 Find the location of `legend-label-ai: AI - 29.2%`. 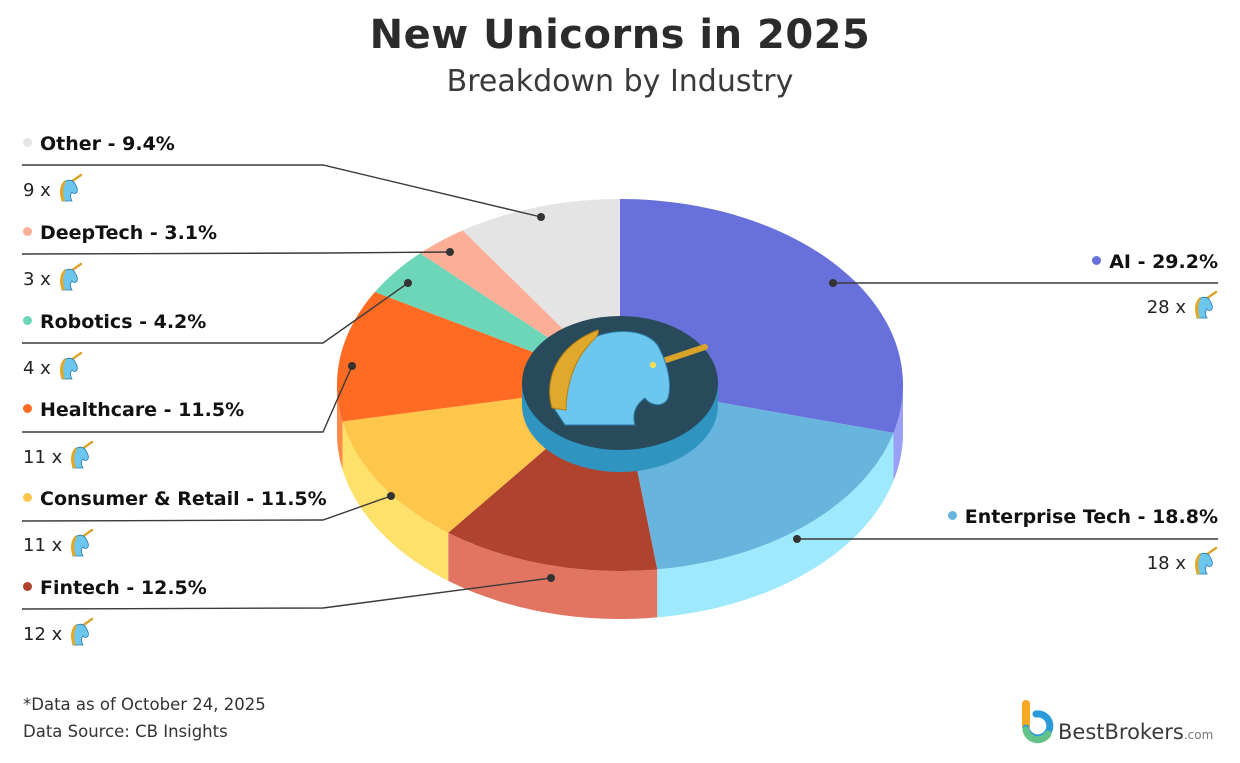

legend-label-ai: AI - 29.2% is located at coordinates (1155, 262).